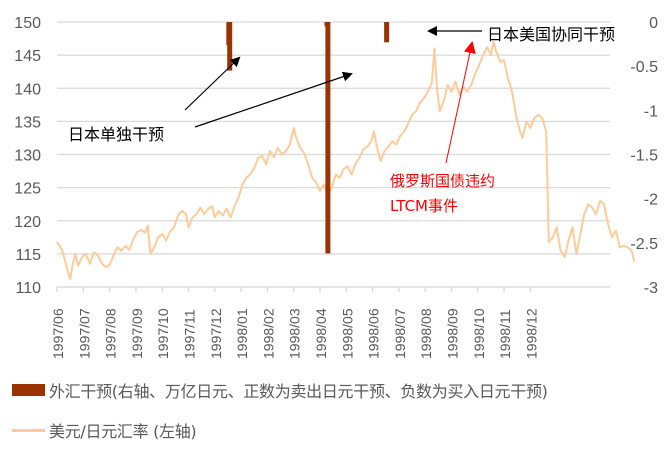 This screenshot has height=450, width=668. I want to click on left-tick-label: 150, so click(27, 23).